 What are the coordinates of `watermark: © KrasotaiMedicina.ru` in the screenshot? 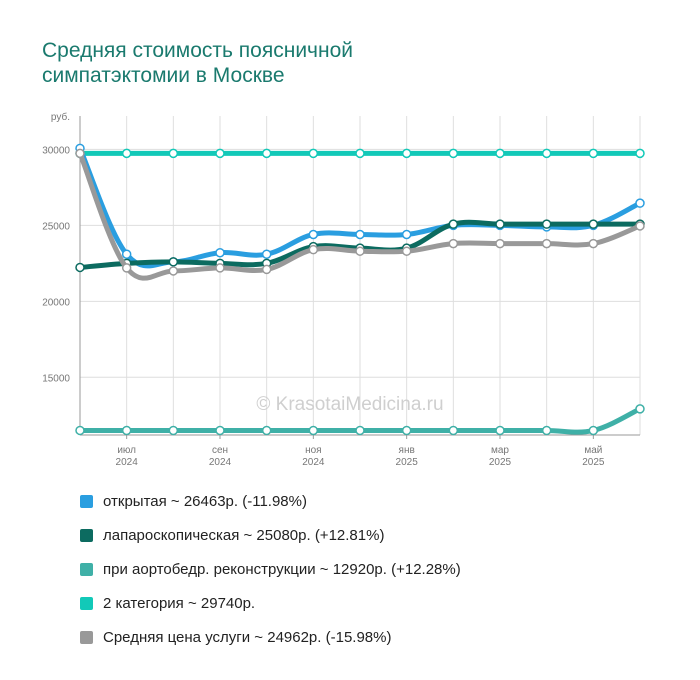 It's located at (349, 404).